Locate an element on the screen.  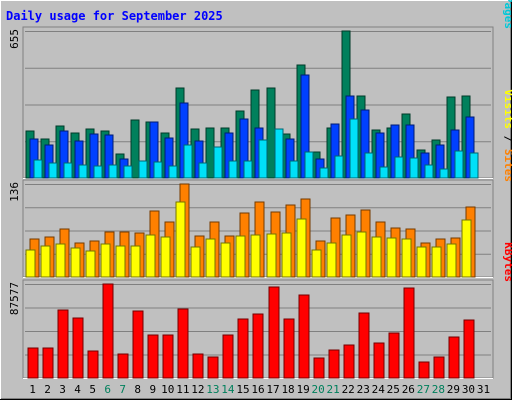
x-tick-label-day-8: 8 is located at coordinates (137, 389).